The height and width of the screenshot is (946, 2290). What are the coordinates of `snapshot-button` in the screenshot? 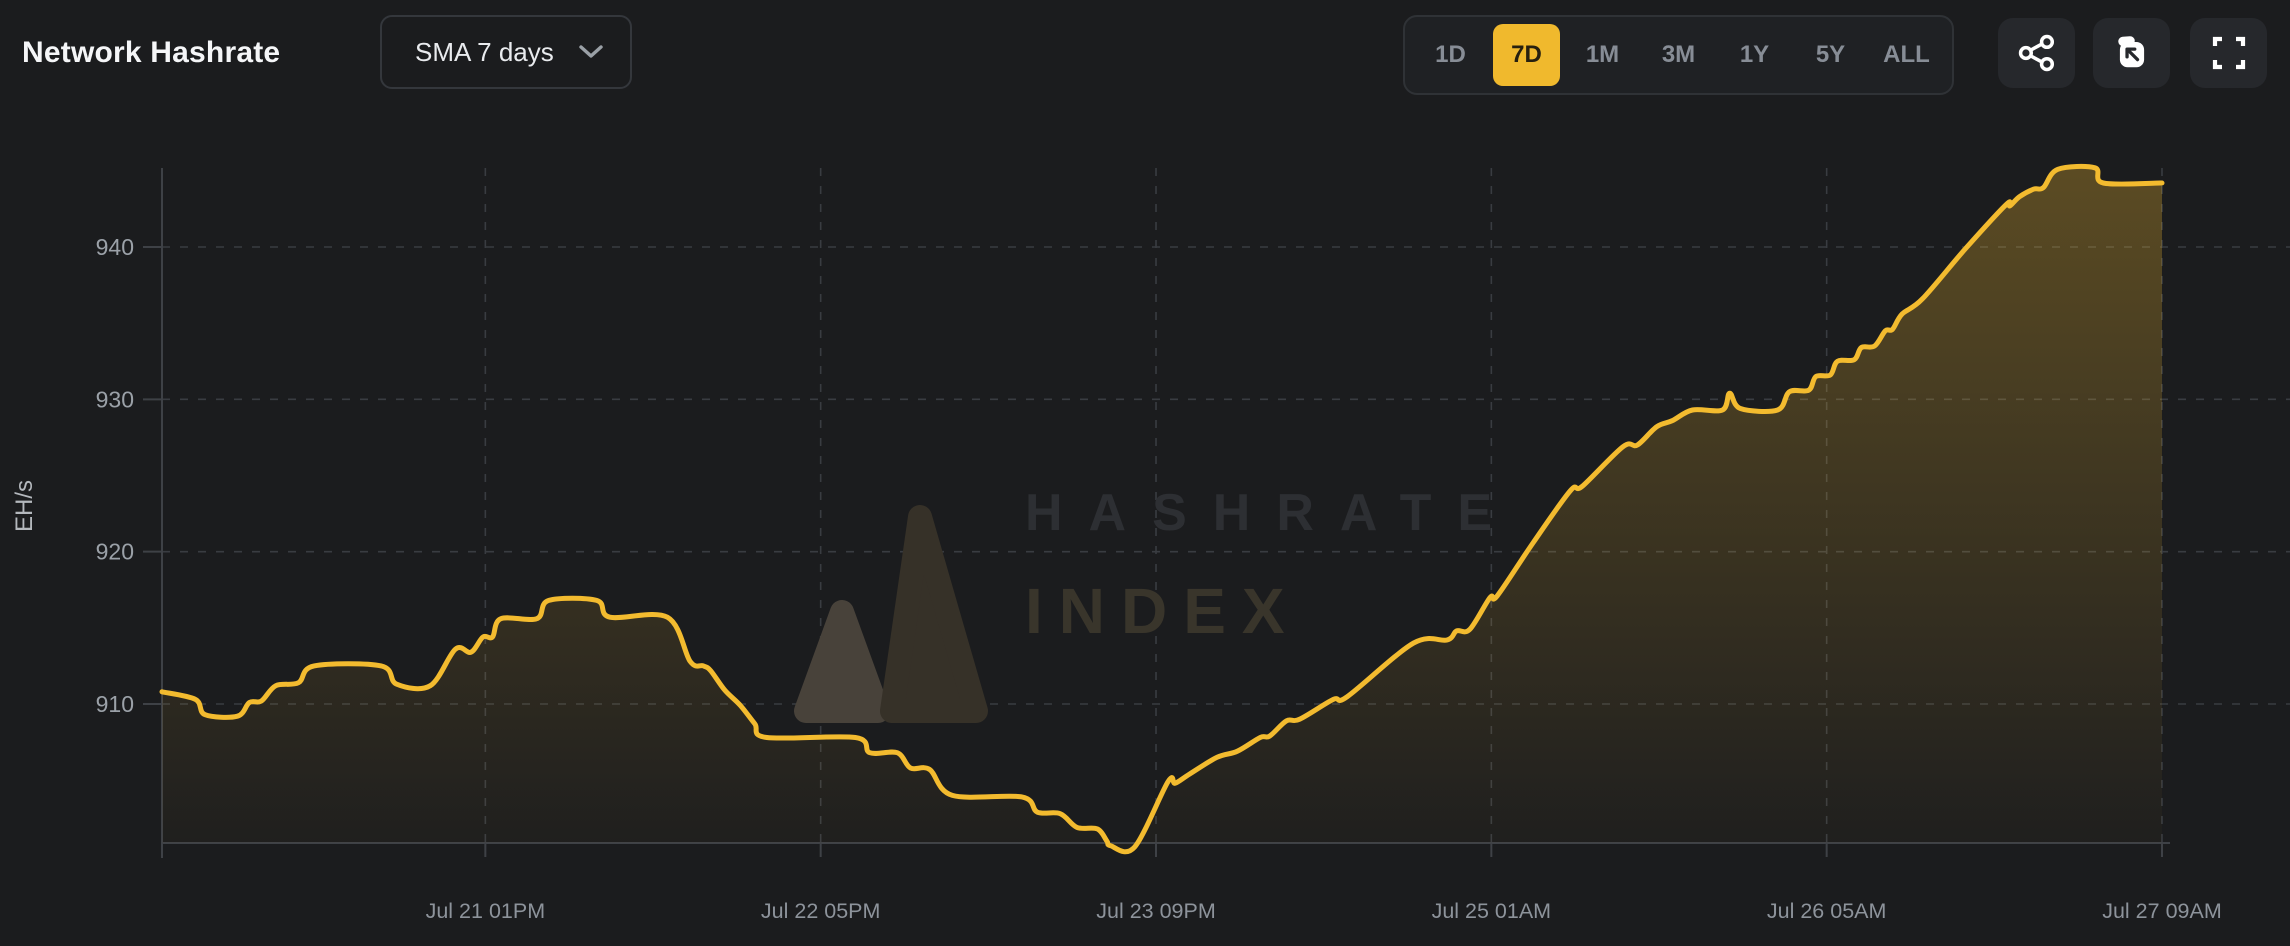 It's located at (2131, 53).